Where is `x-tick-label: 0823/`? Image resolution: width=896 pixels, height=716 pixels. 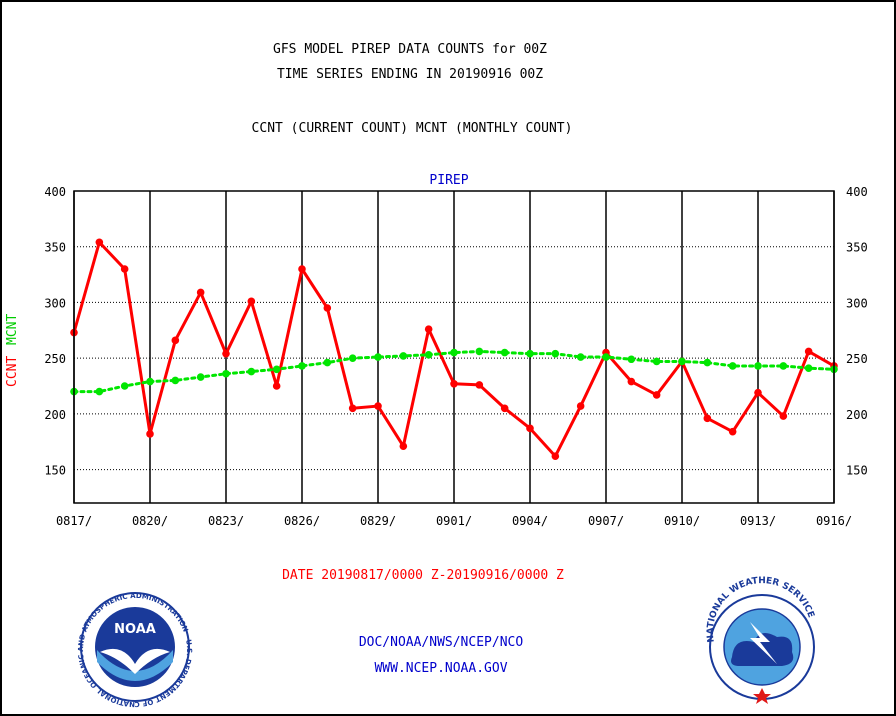
x-tick-label: 0823/ is located at coordinates (226, 521).